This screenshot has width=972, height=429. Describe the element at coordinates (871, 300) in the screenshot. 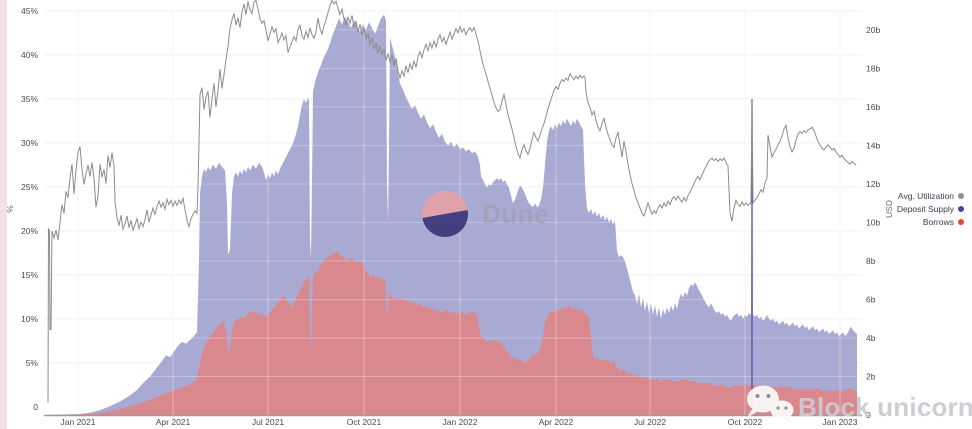

I see `right-axis-tick-label: 6b` at that location.